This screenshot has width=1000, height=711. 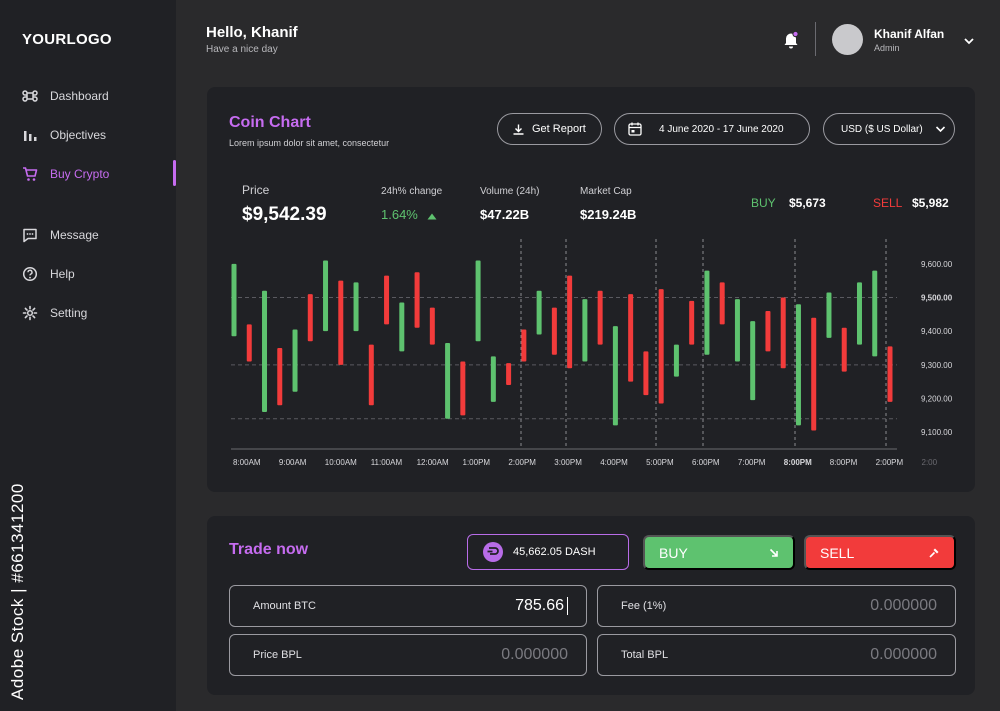 What do you see at coordinates (774, 553) in the screenshot?
I see `arrow-down-right-icon` at bounding box center [774, 553].